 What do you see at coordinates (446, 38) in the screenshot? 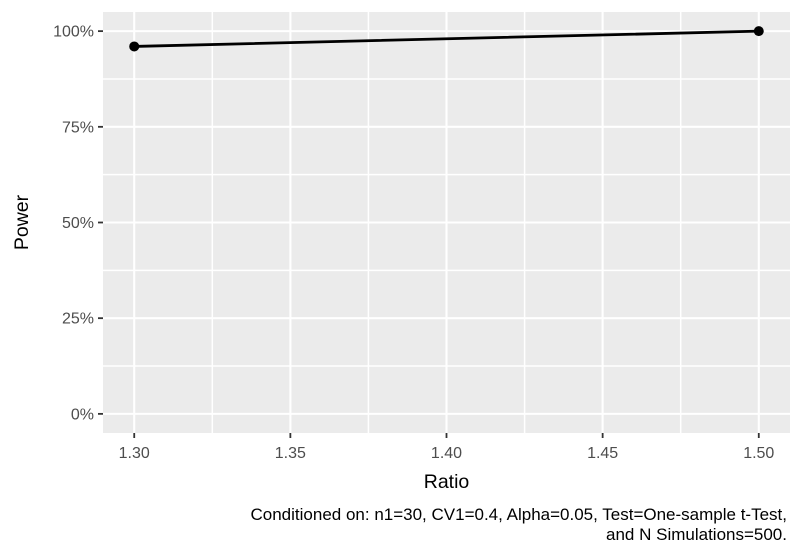
I see `series-line` at bounding box center [446, 38].